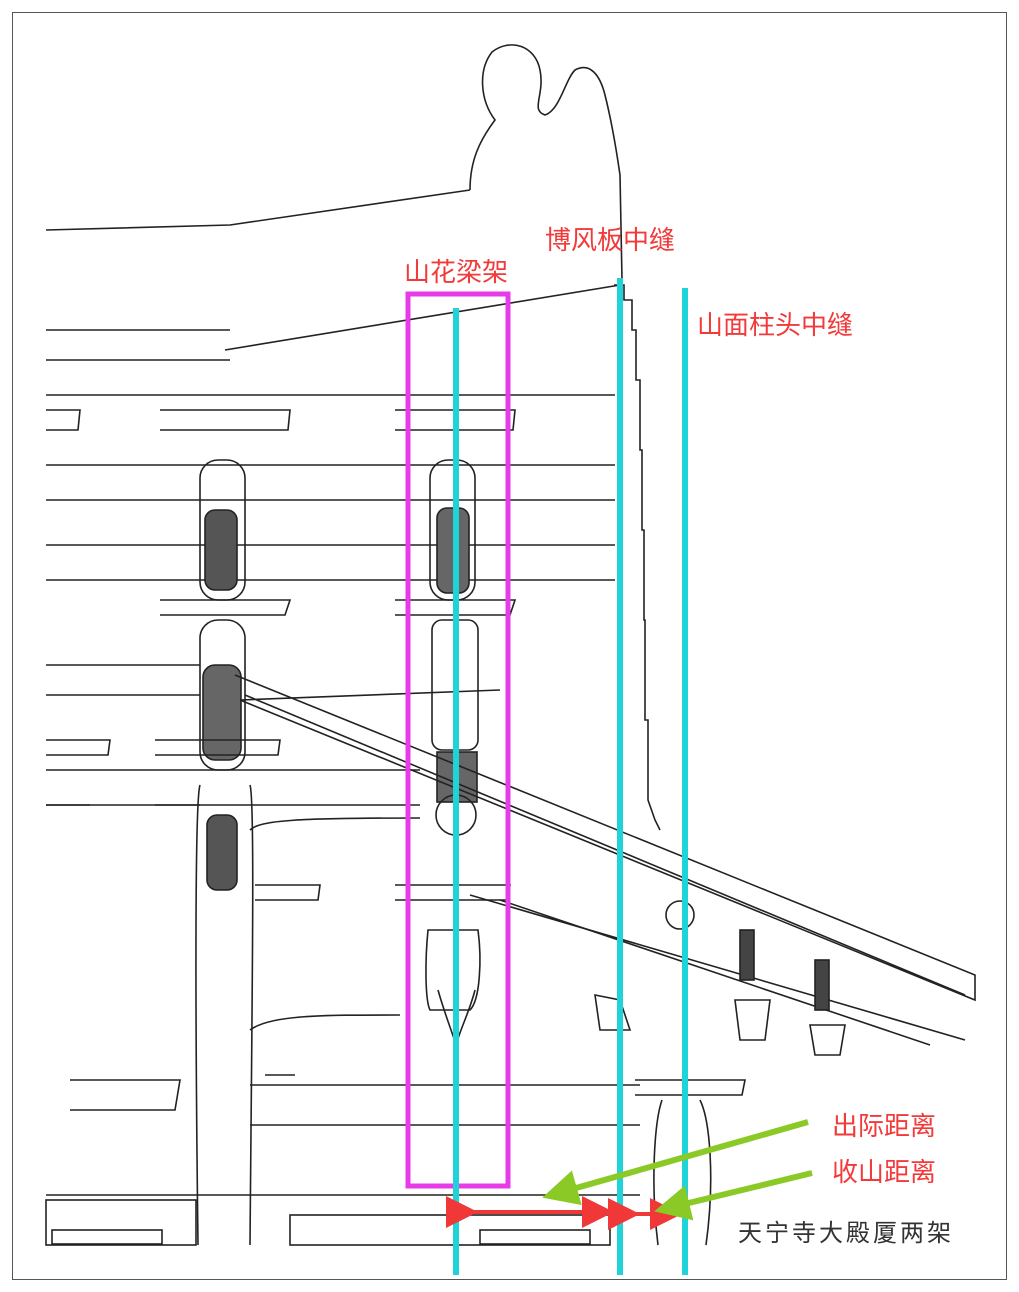  I want to click on ridge-ornament, so click(546, 162).